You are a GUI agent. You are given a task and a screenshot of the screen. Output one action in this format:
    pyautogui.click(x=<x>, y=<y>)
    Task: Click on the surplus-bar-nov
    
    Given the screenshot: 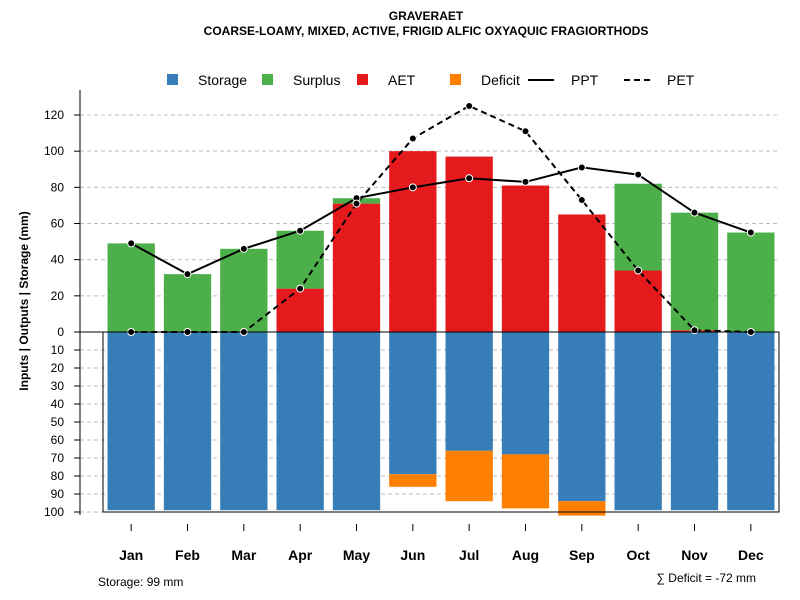 What is the action you would take?
    pyautogui.click(x=694, y=271)
    